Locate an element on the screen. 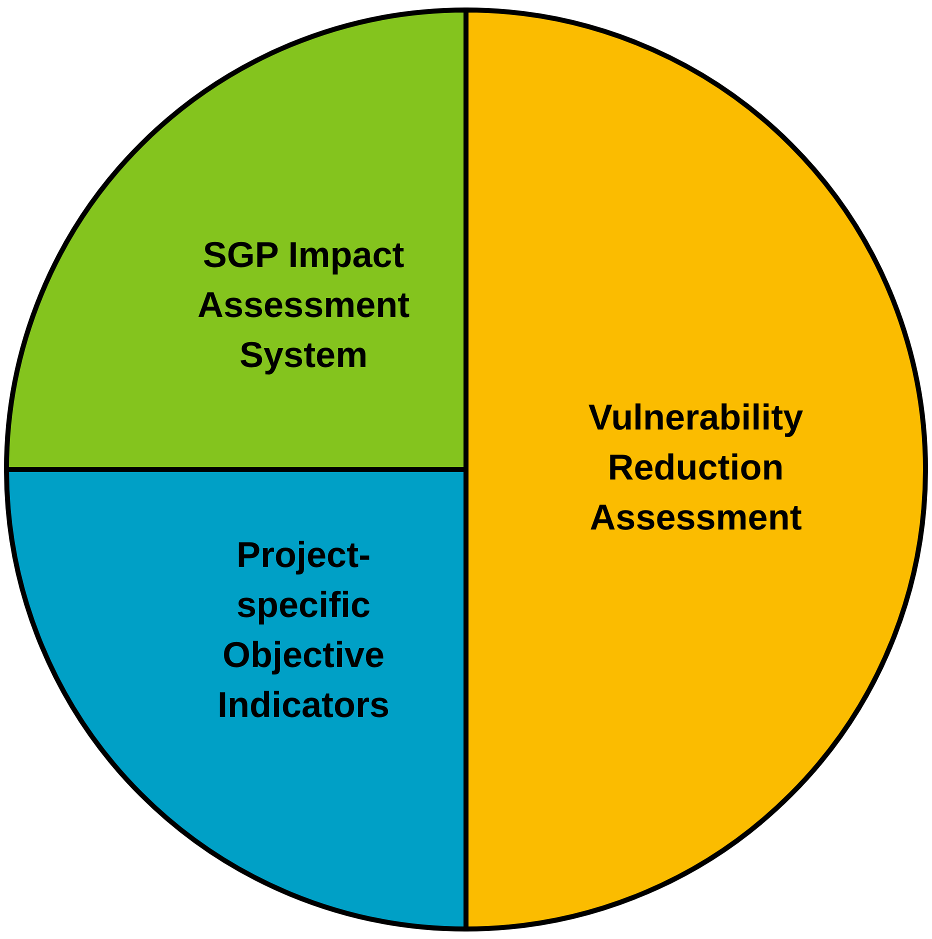  slice-label: SGP Impact Assessment System is located at coordinates (303, 304).